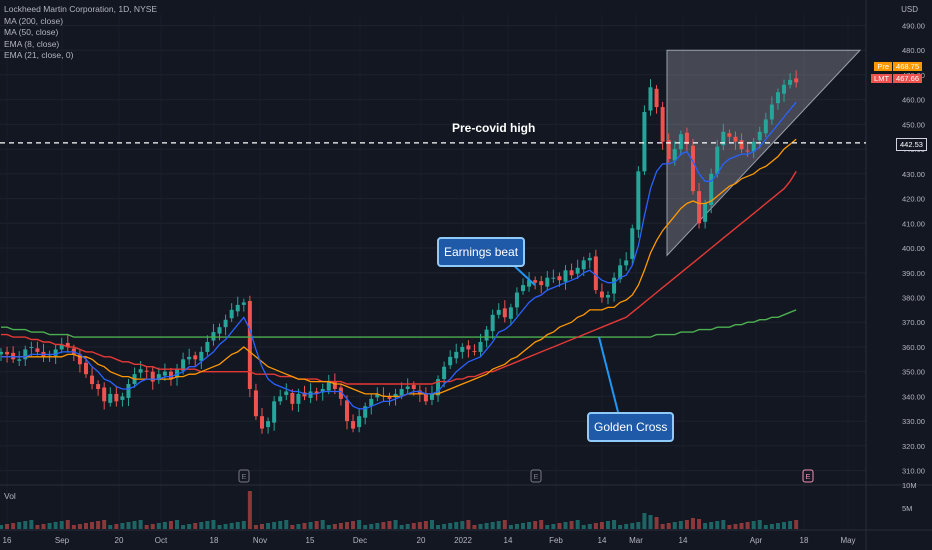 The image size is (932, 550). Describe the element at coordinates (535, 476) in the screenshot. I see `earnings-event-letter: E` at that location.